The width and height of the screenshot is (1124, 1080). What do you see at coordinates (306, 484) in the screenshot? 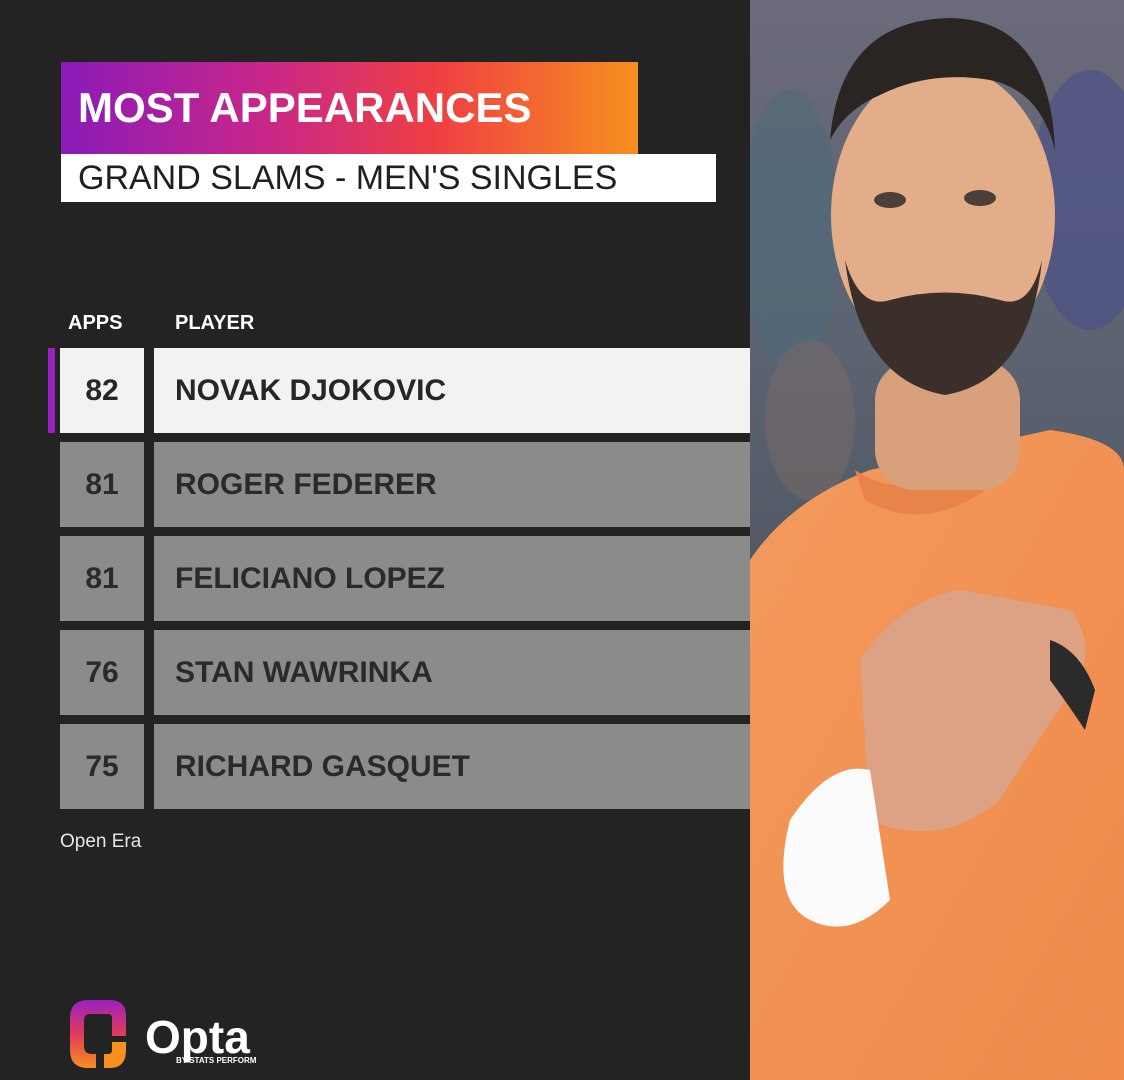
I see `player-name: ROGER FEDERER` at bounding box center [306, 484].